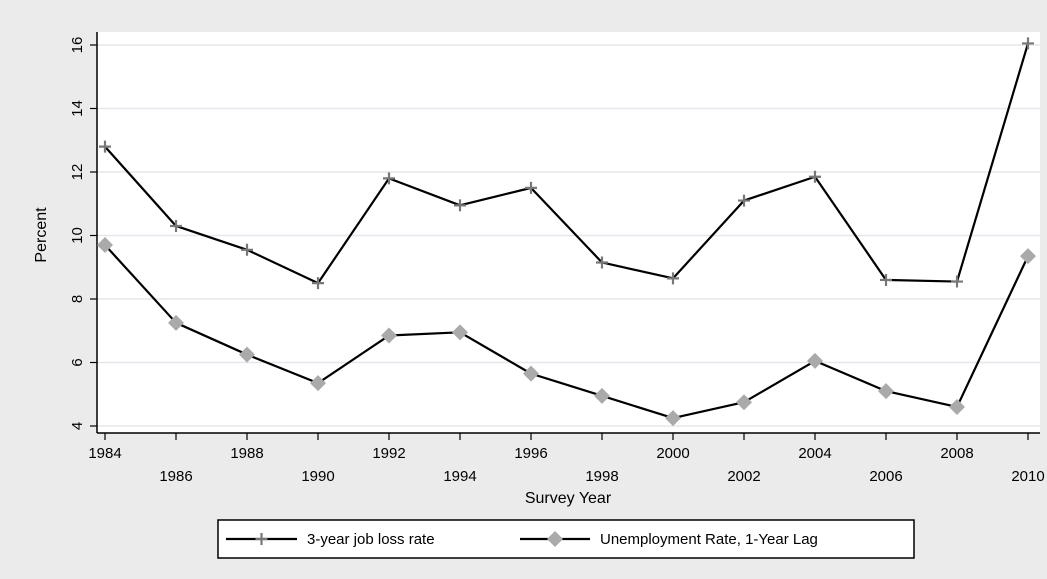  What do you see at coordinates (371, 539) in the screenshot?
I see `legend-label: 3-year job loss rate` at bounding box center [371, 539].